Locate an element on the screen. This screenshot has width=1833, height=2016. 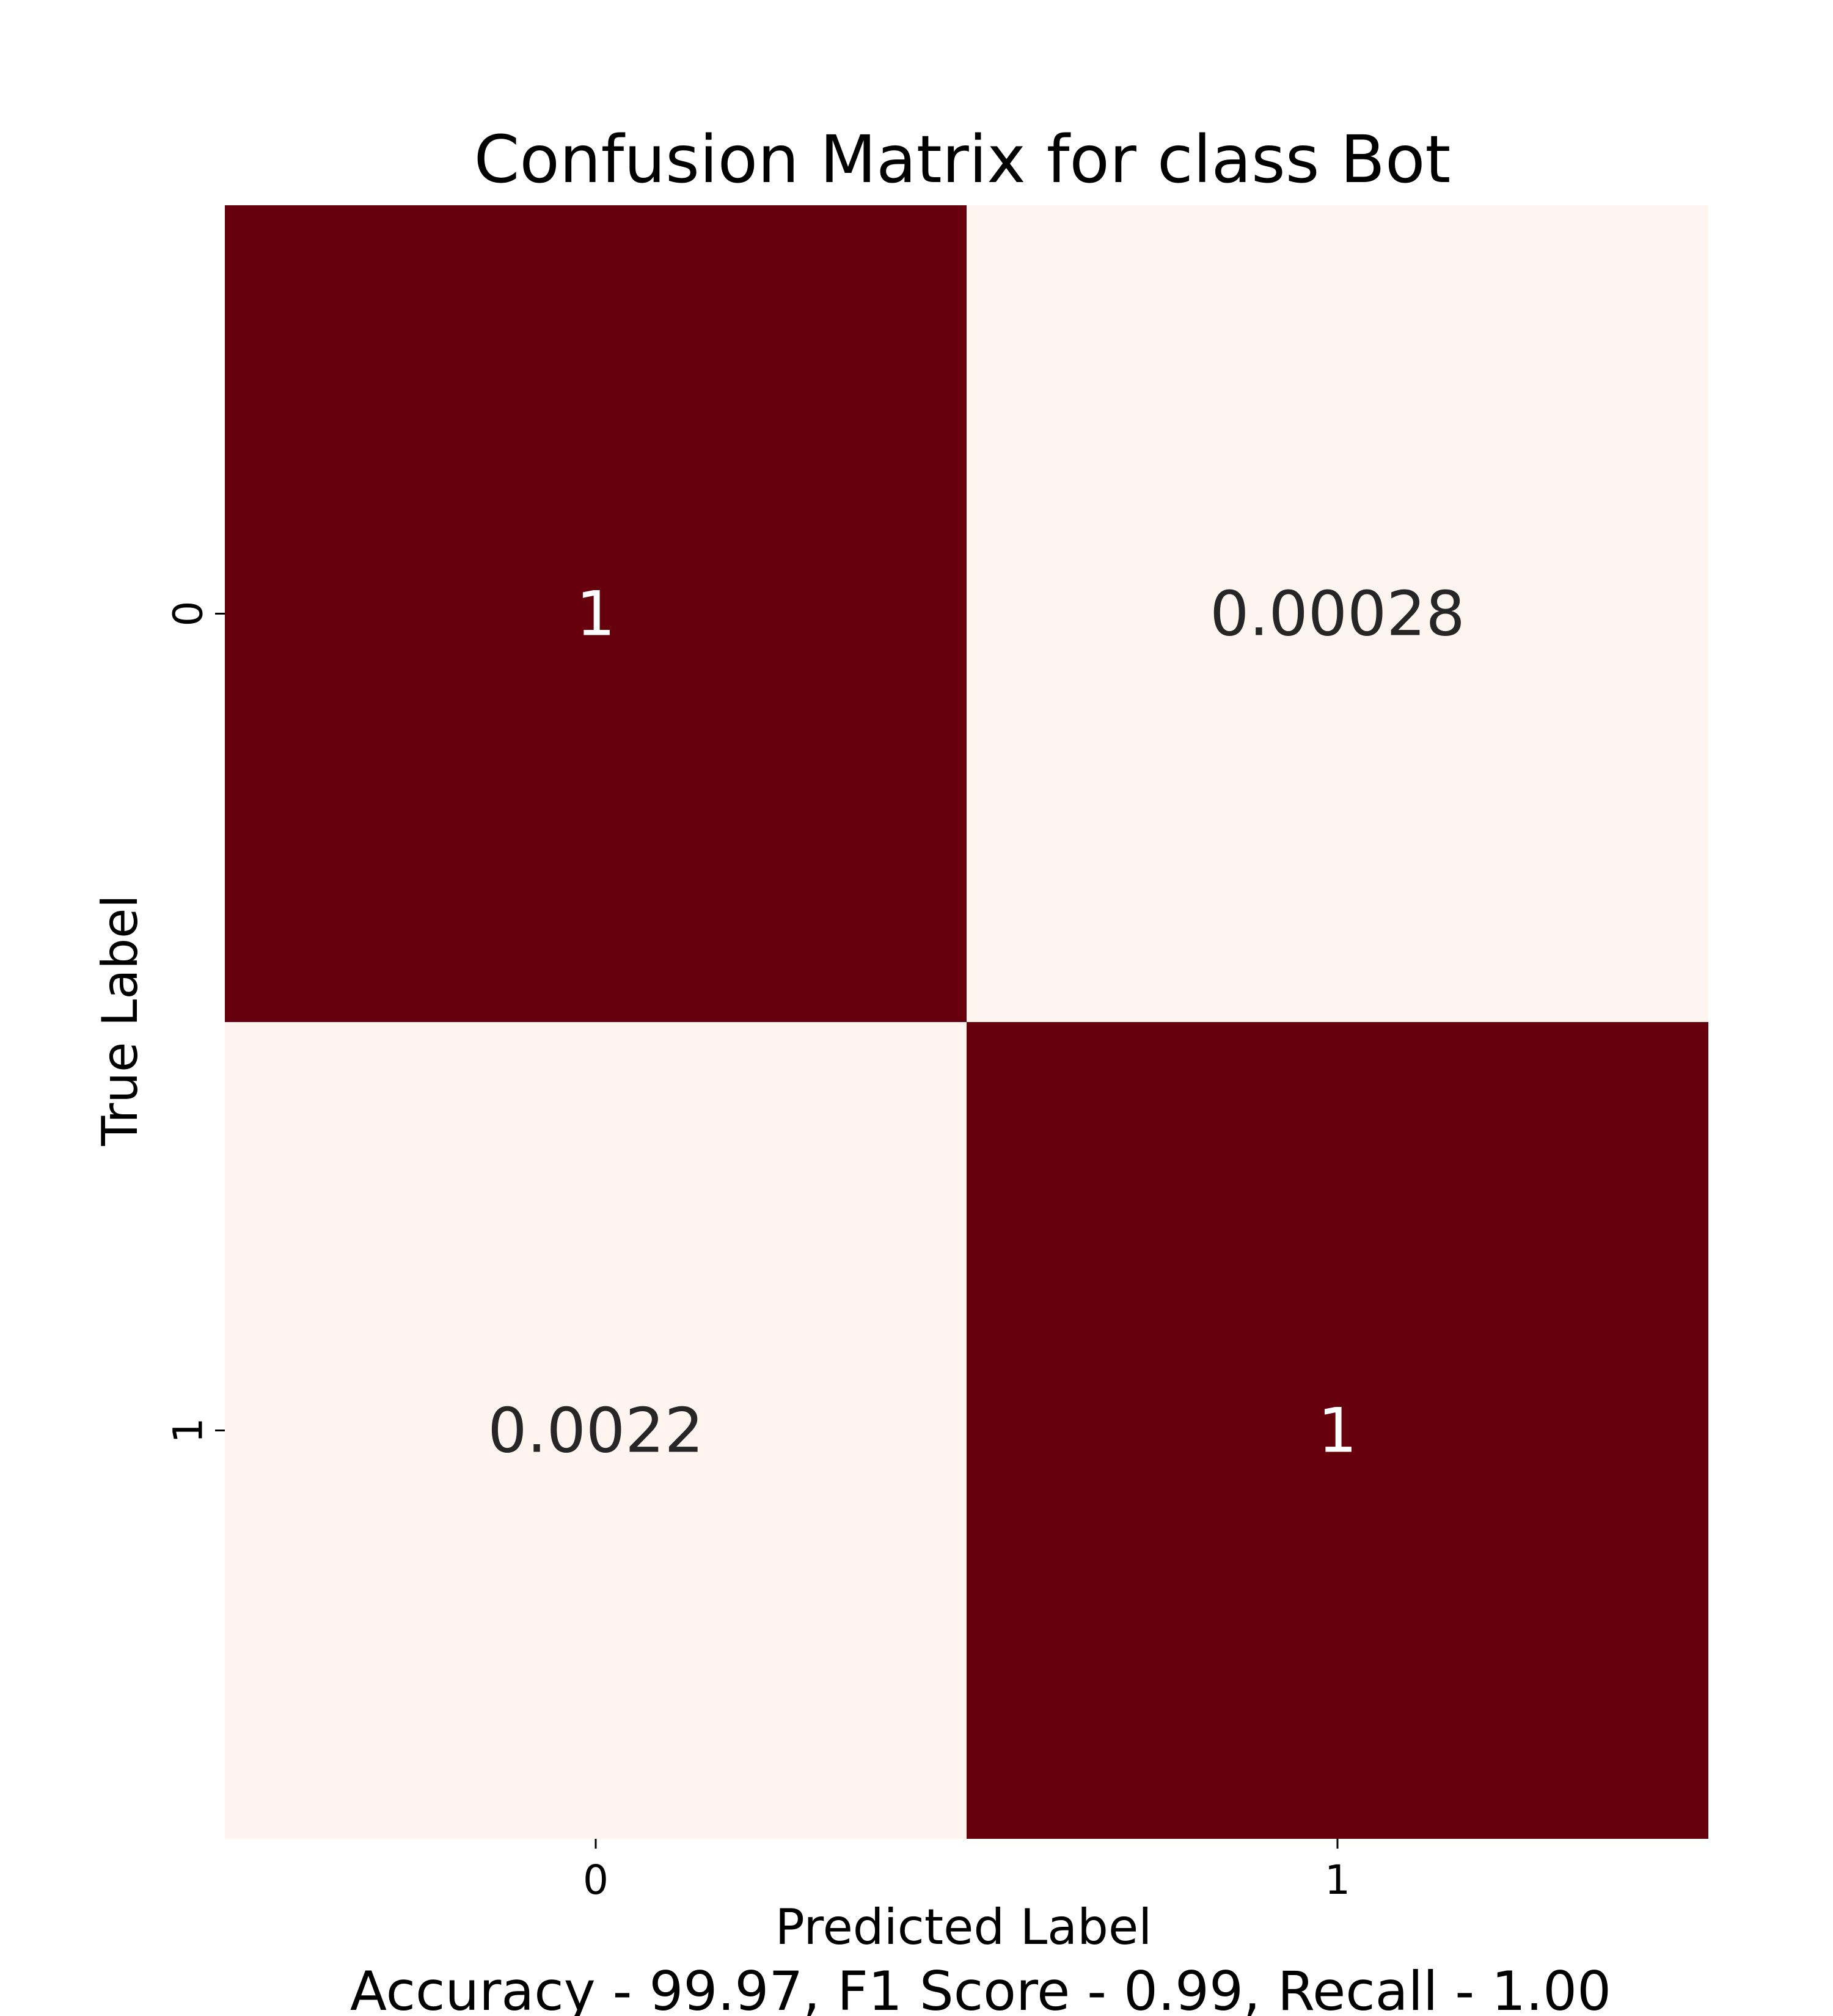
chart-title: Confusion Matrix for class Bot is located at coordinates (962, 160).